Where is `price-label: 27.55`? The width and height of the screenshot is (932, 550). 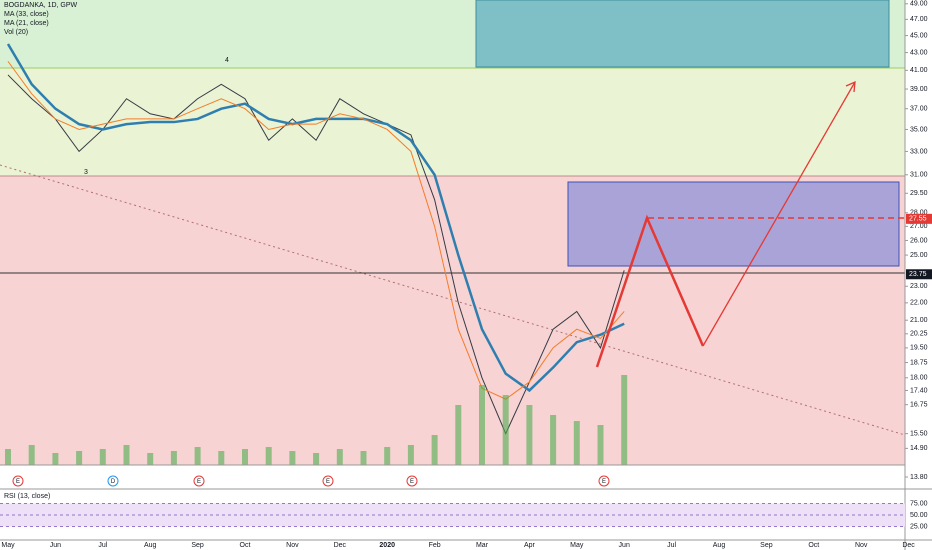
price-label: 27.55 is located at coordinates (918, 219).